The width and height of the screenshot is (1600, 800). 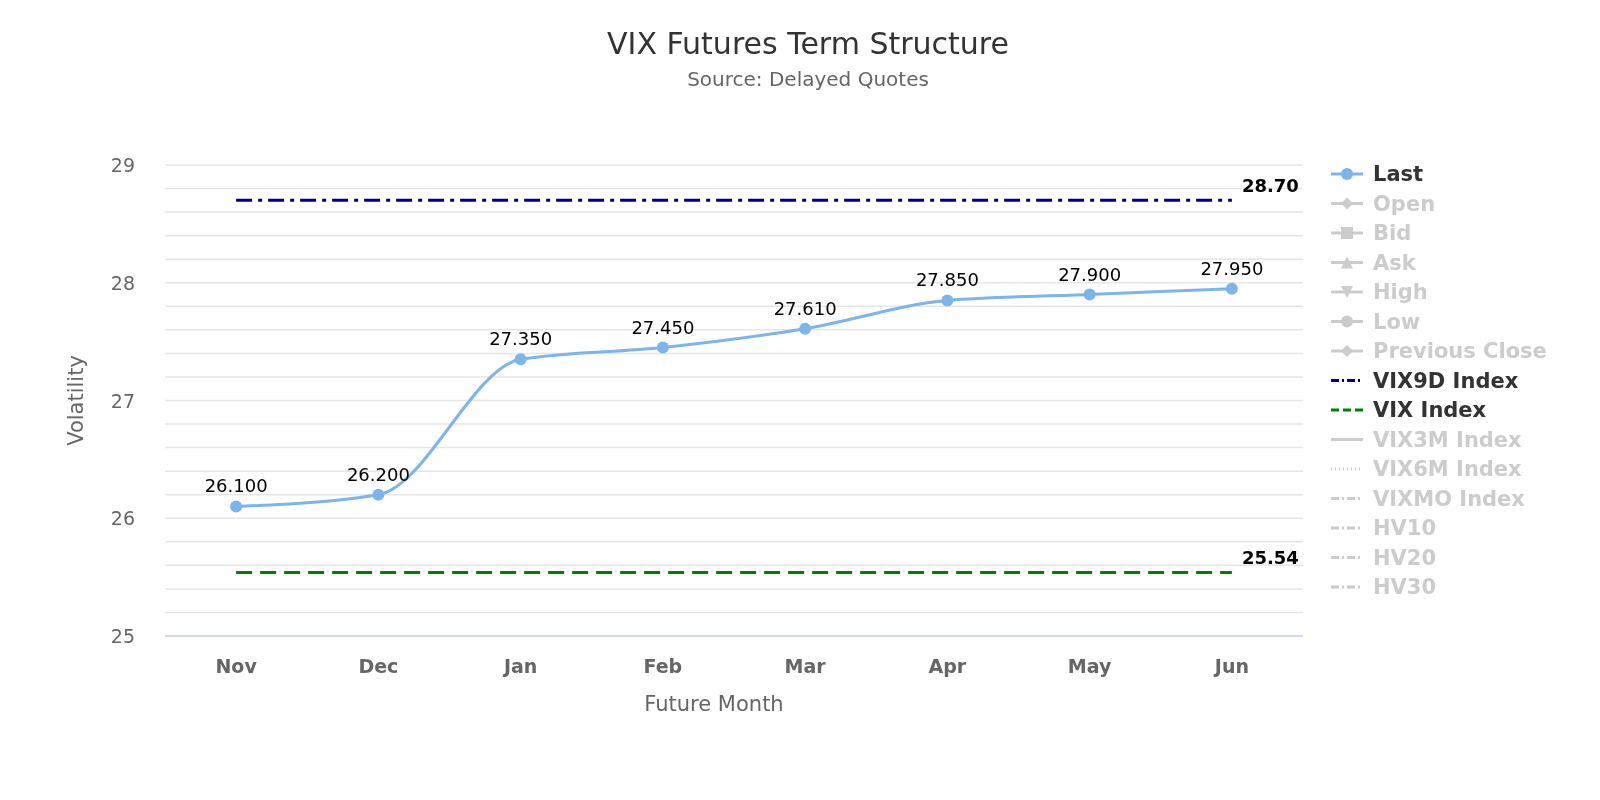 I want to click on x-tick-label: May, so click(x=1089, y=666).